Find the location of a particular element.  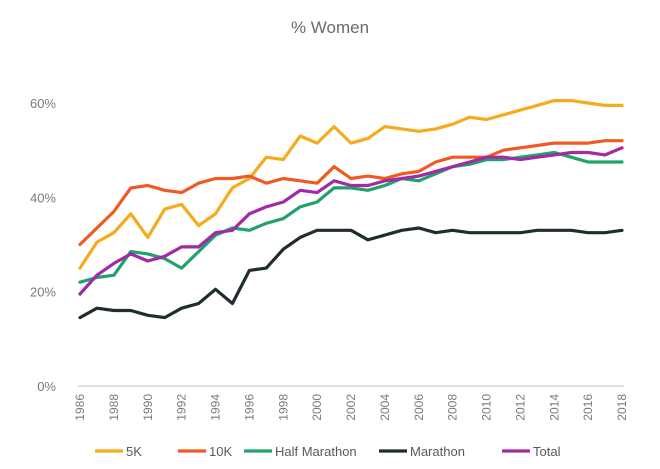

chart-title: % Women is located at coordinates (330, 27).